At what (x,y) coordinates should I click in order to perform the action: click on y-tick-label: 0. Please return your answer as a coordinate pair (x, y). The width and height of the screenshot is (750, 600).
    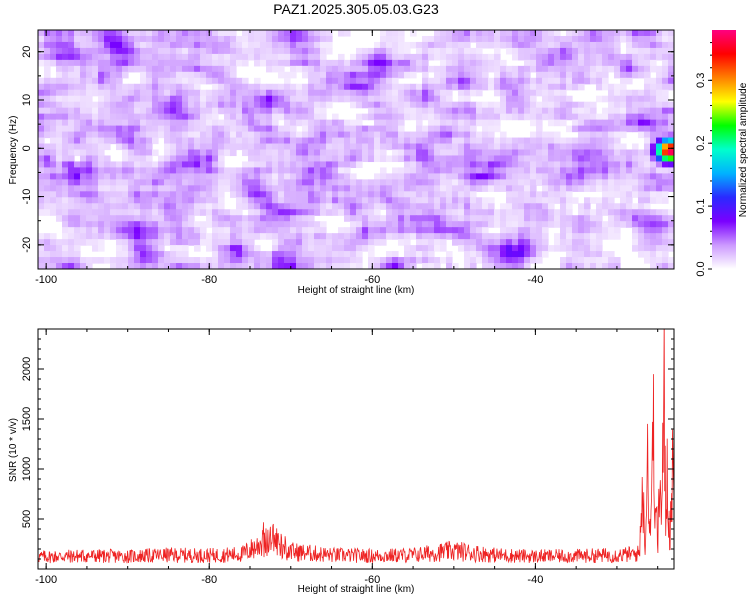
    Looking at the image, I should click on (27, 148).